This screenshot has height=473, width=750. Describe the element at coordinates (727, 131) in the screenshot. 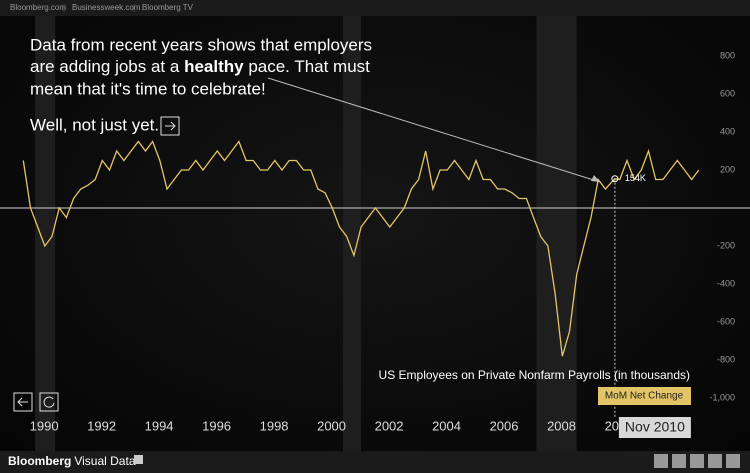

I see `y-tick-label: 400` at that location.